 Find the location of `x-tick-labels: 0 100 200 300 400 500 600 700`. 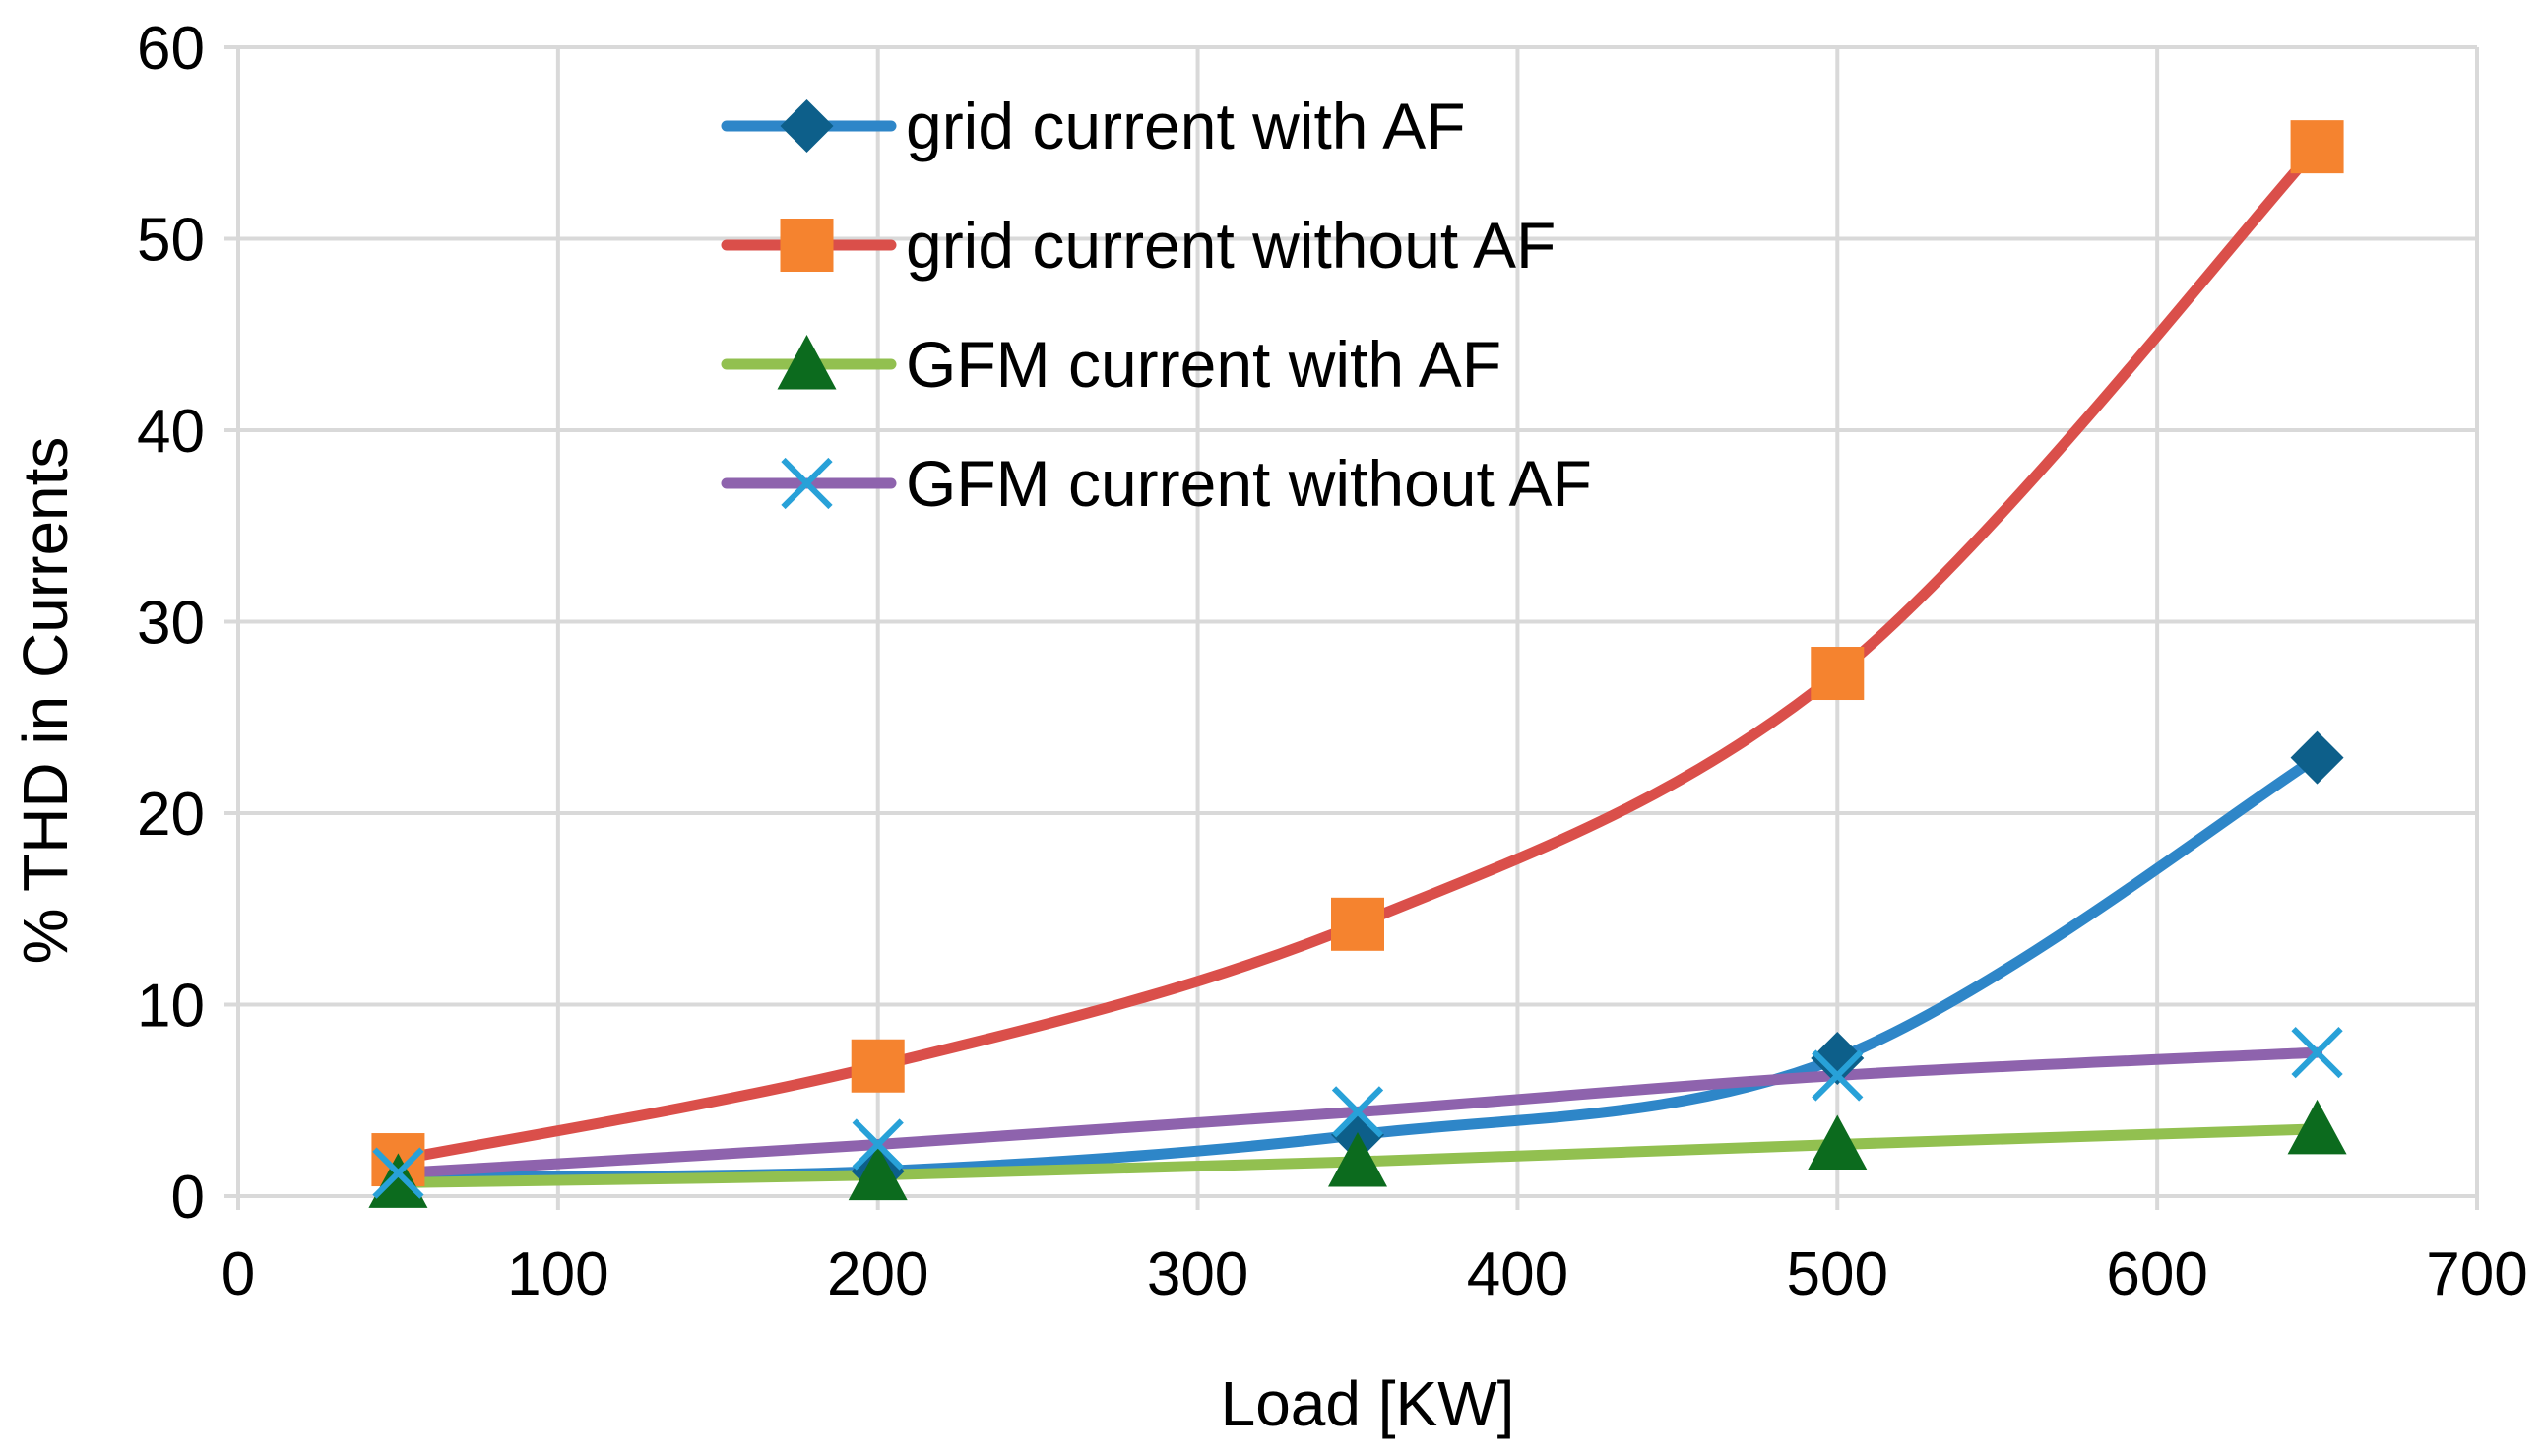

x-tick-labels: 0 100 200 300 400 500 600 700 is located at coordinates (1375, 1274).